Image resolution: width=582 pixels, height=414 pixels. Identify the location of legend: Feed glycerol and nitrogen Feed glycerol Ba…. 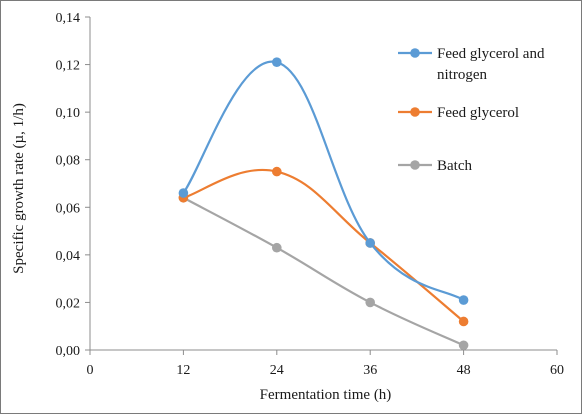
(471, 110).